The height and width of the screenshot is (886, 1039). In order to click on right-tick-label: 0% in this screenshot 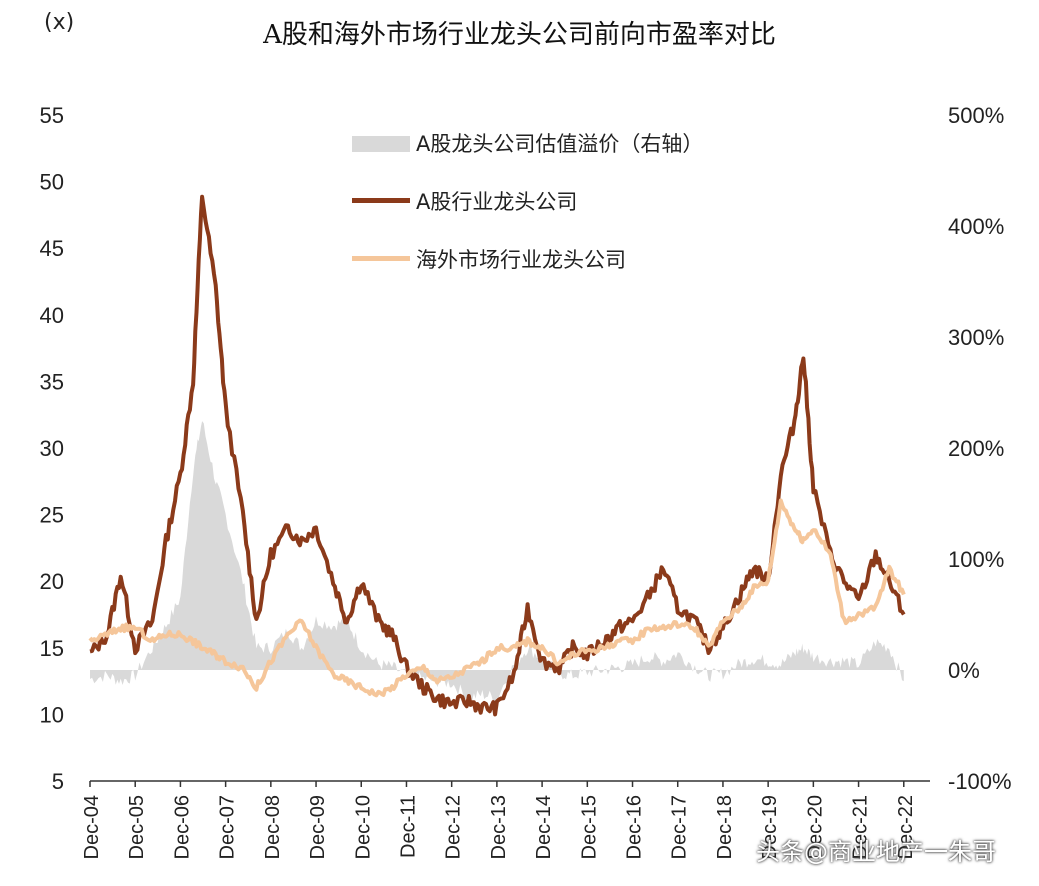, I will do `click(964, 670)`.